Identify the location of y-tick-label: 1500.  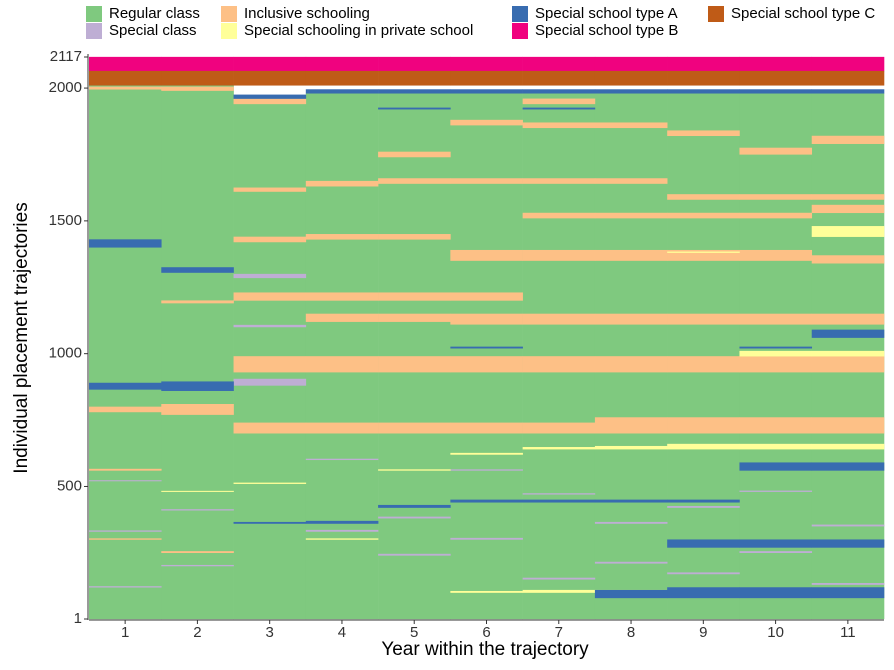
(65, 220).